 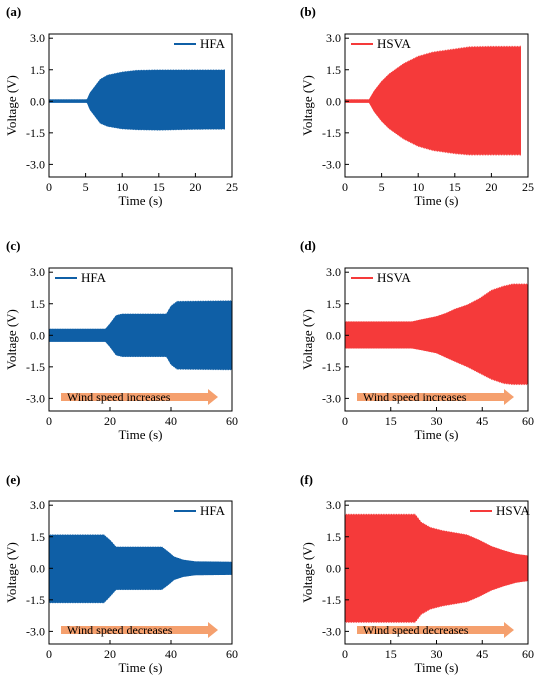 I want to click on x-tick-label: 5, so click(x=86, y=187).